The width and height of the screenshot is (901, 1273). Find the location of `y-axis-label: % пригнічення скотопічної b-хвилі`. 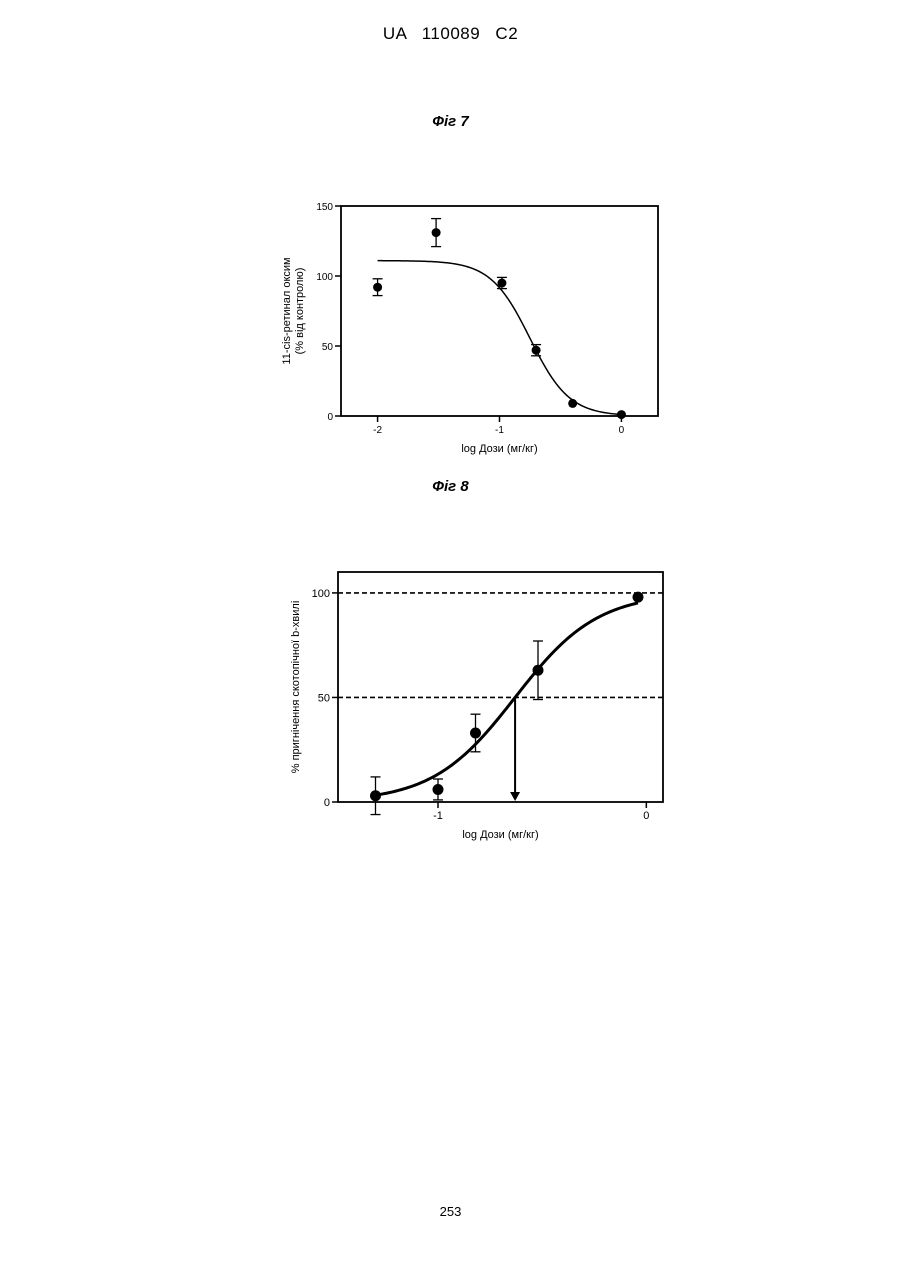

y-axis-label: % пригнічення скотопічної b-хвилі is located at coordinates (296, 687).